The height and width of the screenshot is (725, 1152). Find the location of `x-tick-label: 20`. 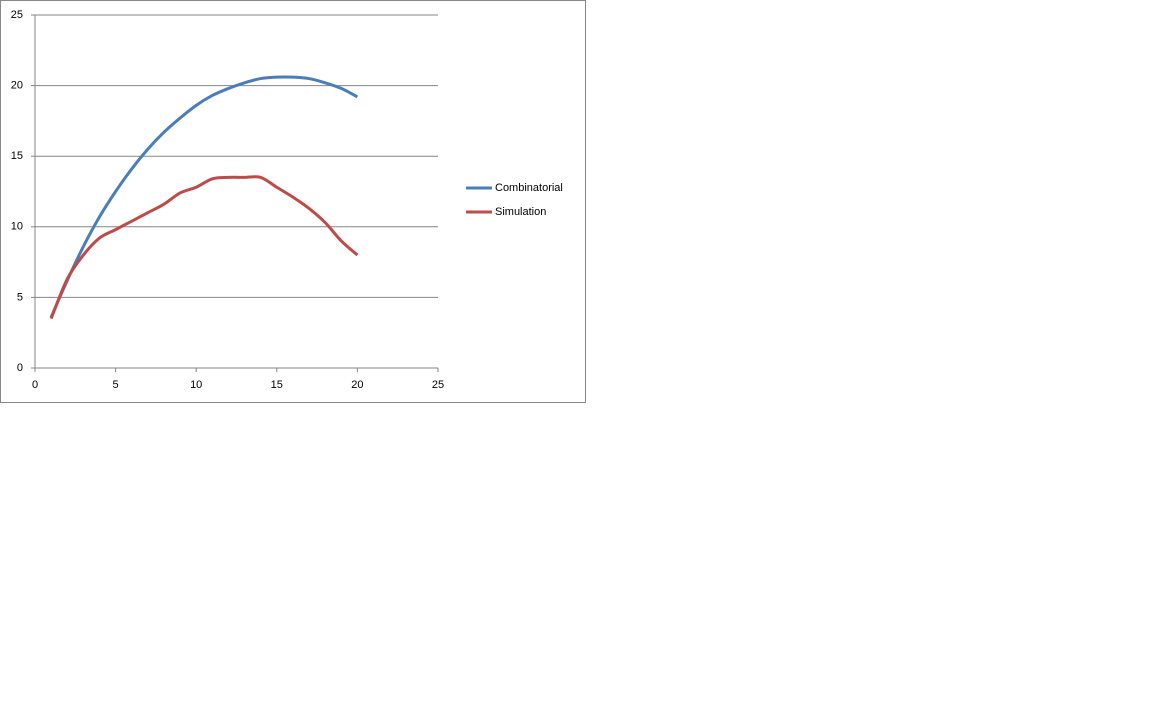

x-tick-label: 20 is located at coordinates (357, 385).